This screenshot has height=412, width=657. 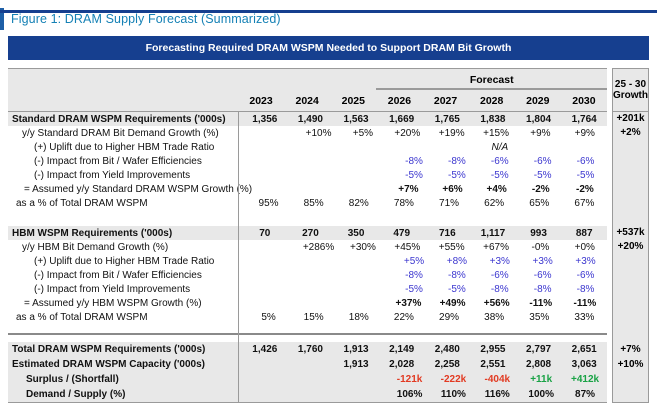 What do you see at coordinates (426, 203) in the screenshot?
I see `row-values: 95% 85% 82% 78% 71% 62% 65% 67%` at bounding box center [426, 203].